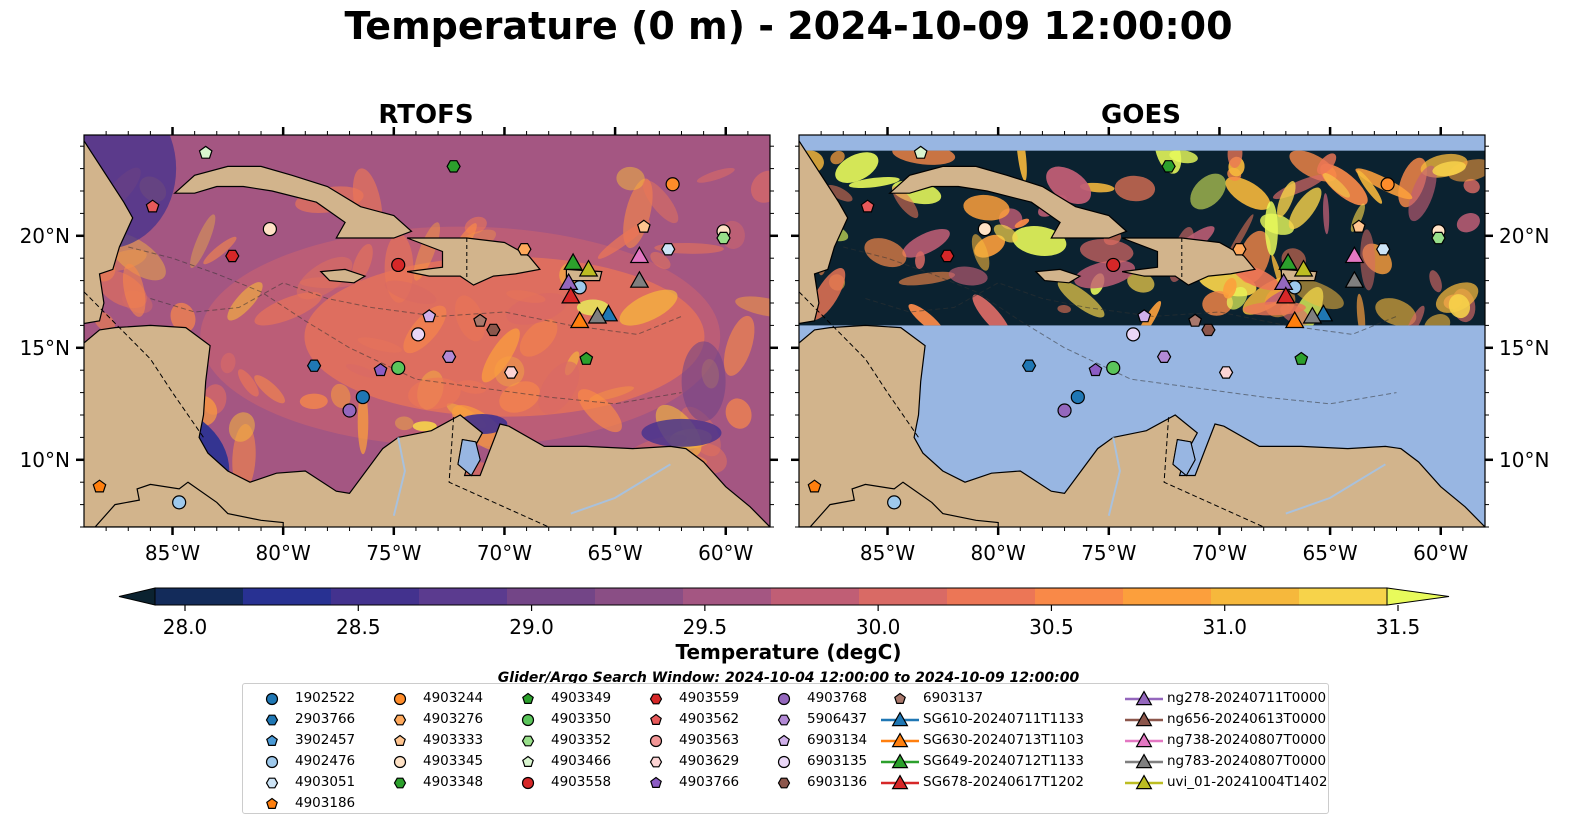 The image size is (1577, 829). What do you see at coordinates (1003, 761) in the screenshot?
I see `legend-label: SG649-20240712T1133` at bounding box center [1003, 761].